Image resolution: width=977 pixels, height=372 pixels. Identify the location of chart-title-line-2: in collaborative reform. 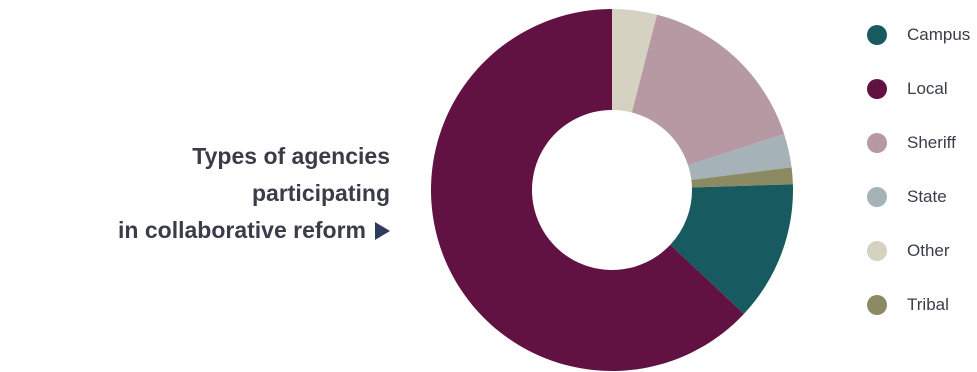
(225, 230).